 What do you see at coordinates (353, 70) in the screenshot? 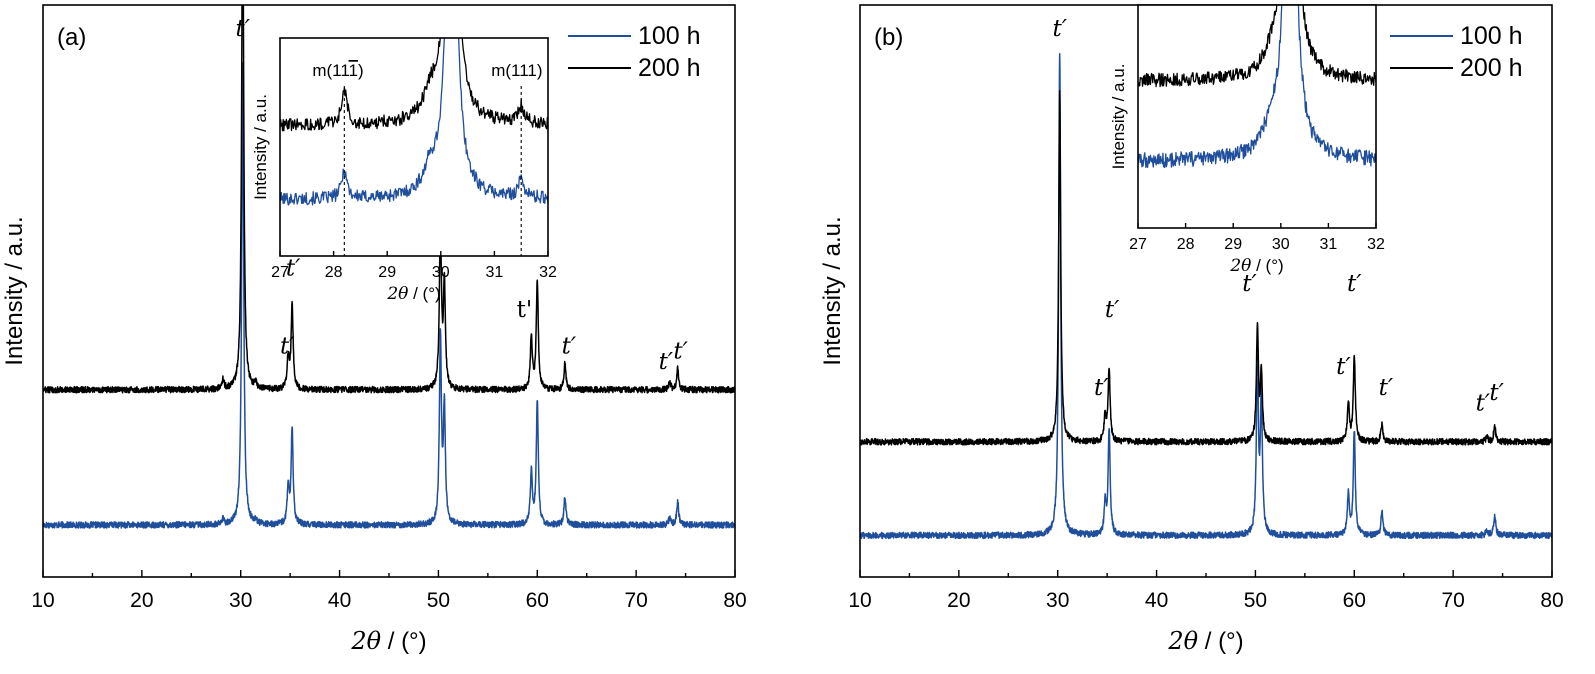
I see `reference-label-bar: 1` at bounding box center [353, 70].